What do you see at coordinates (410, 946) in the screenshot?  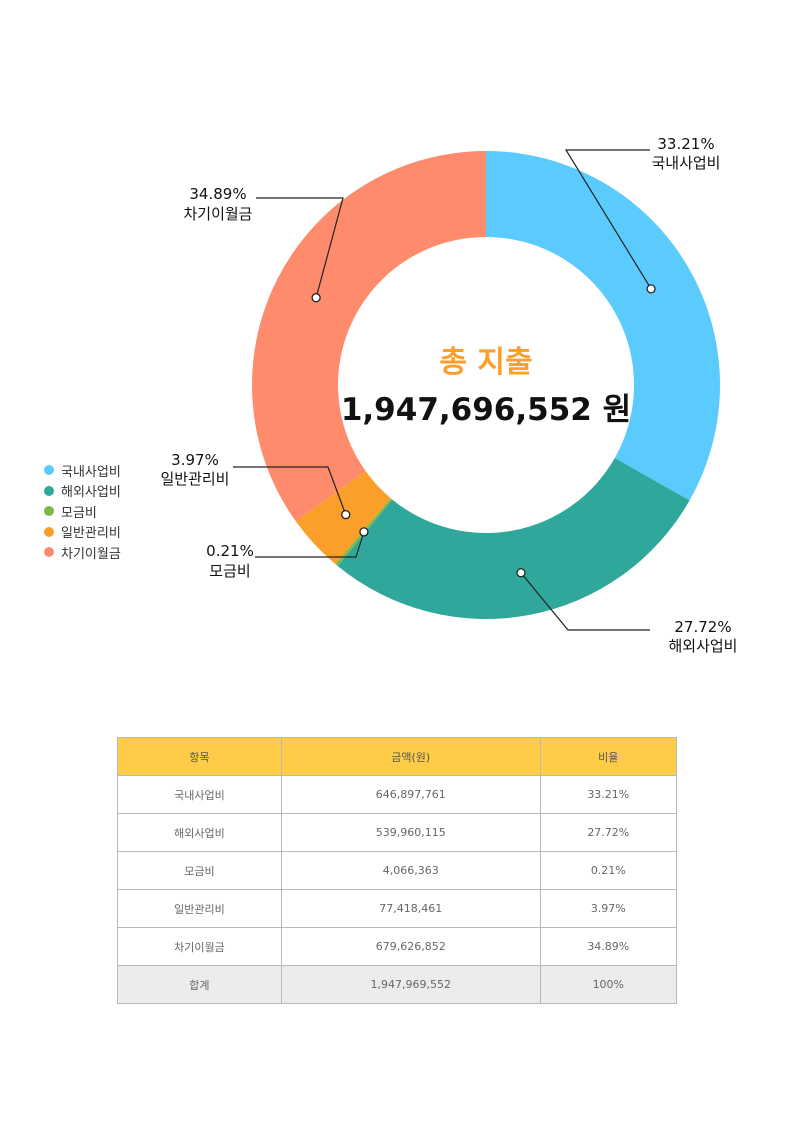 I see `table-cell: 679,626,852` at bounding box center [410, 946].